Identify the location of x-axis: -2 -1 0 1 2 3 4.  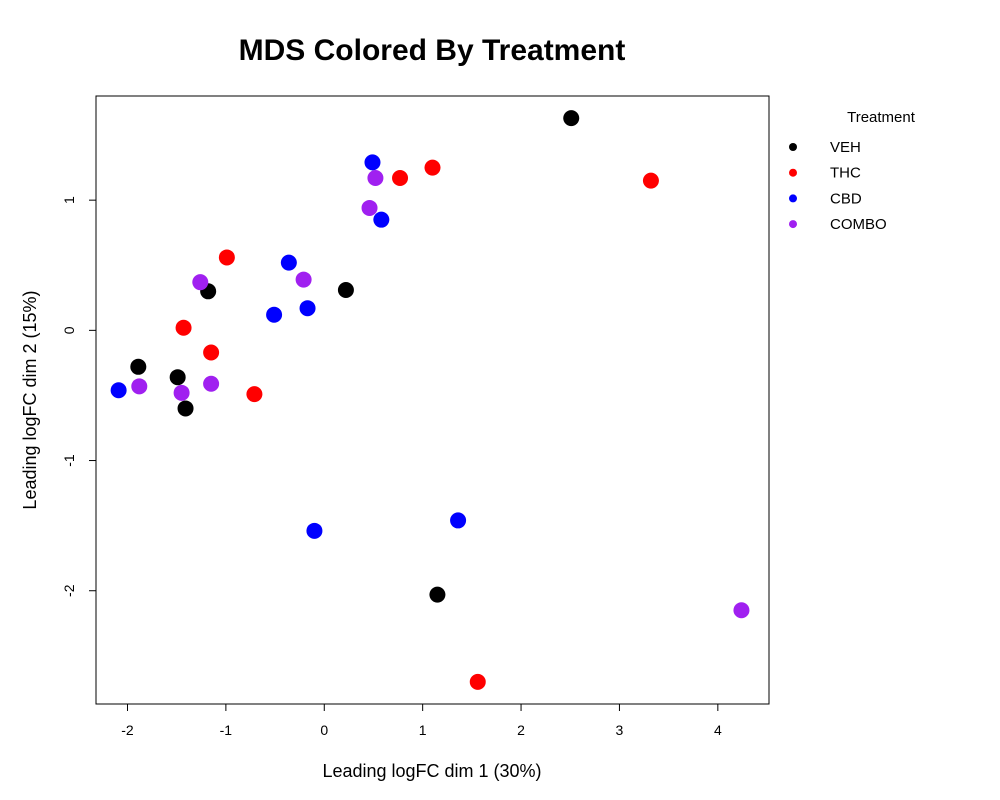
(421, 720).